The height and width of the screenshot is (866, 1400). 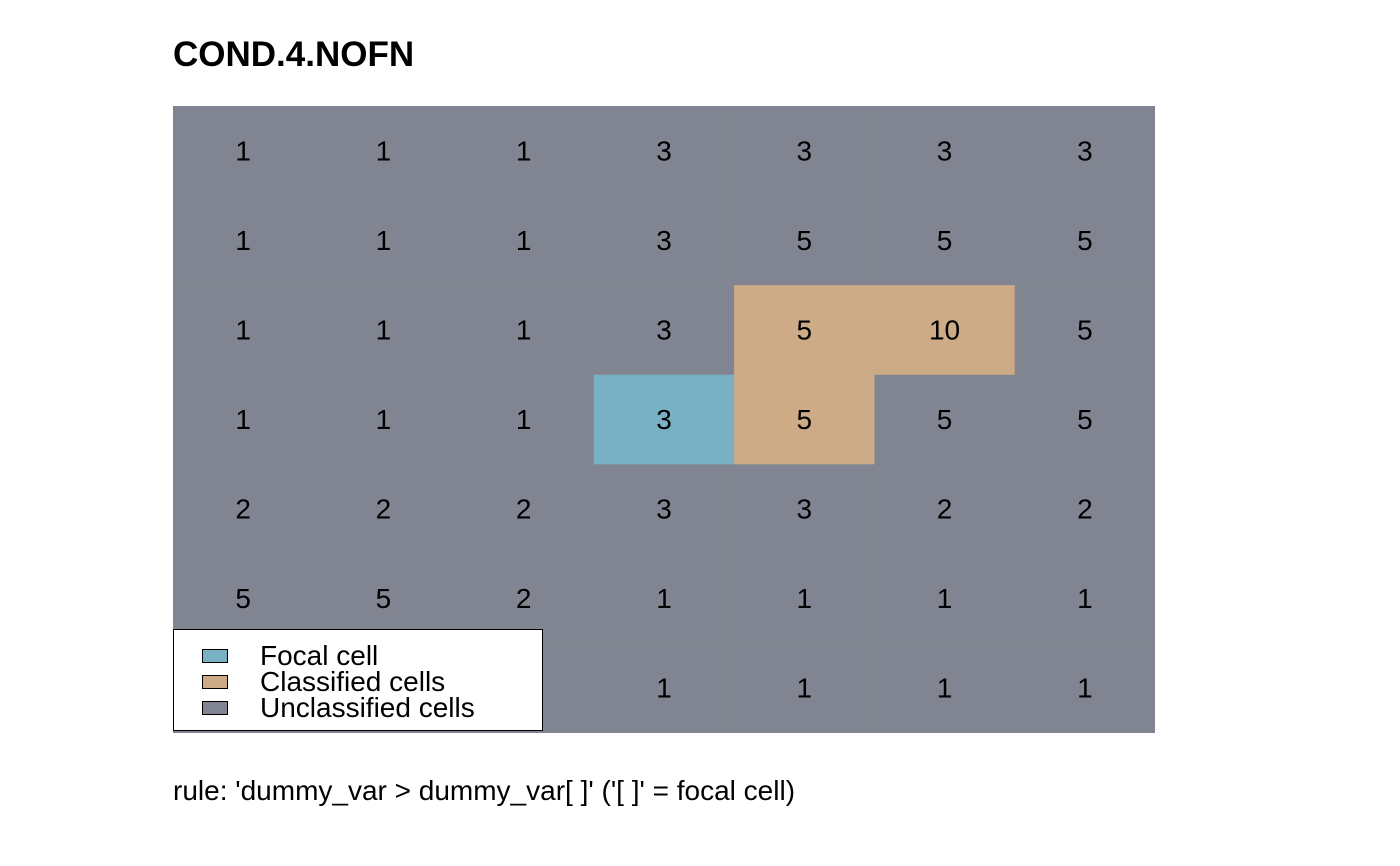 I want to click on legend-item-unclassified: Unclassified cells, so click(x=338, y=707).